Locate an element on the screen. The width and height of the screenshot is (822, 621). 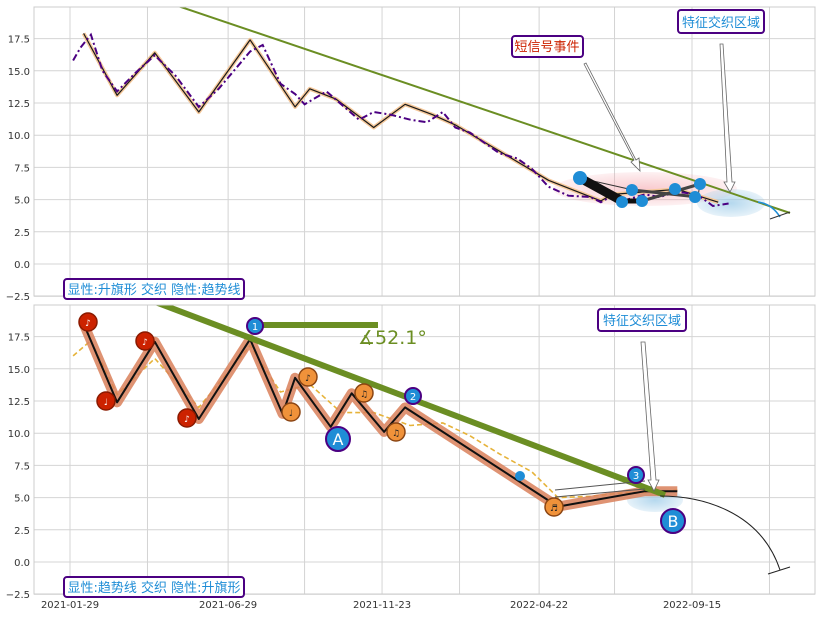
projection-curve-top is located at coordinates (769, 209).